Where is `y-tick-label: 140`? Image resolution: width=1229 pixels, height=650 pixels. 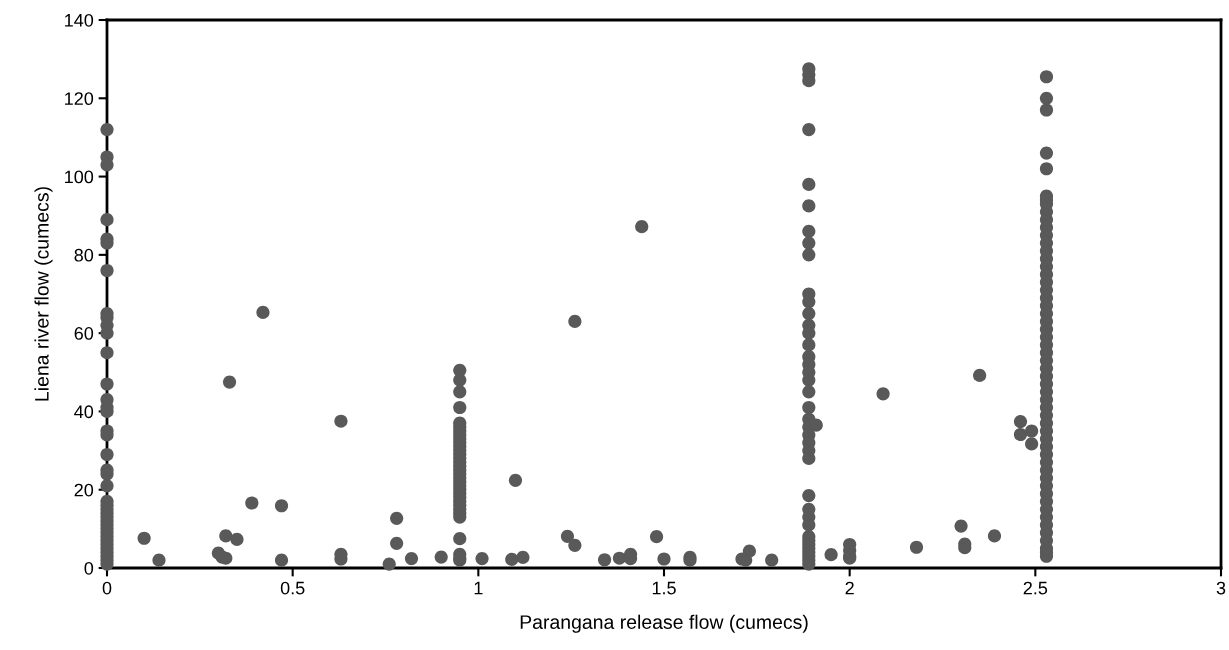
y-tick-label: 140 is located at coordinates (79, 20).